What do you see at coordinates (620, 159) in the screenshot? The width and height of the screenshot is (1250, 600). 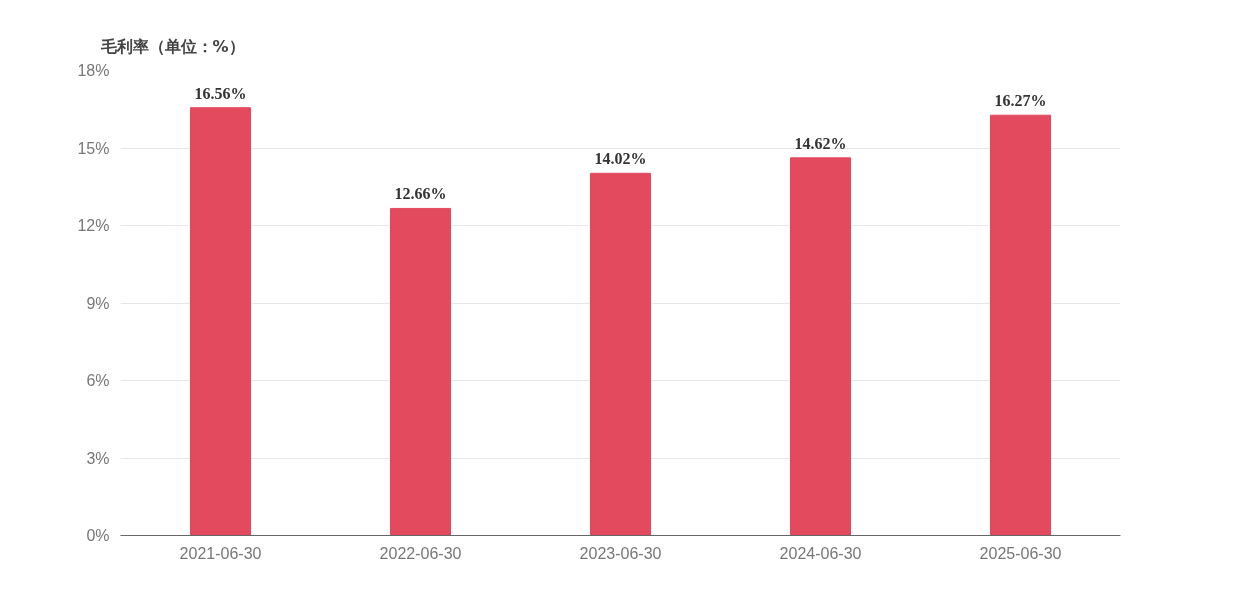 I see `data-label: 14.02%` at bounding box center [620, 159].